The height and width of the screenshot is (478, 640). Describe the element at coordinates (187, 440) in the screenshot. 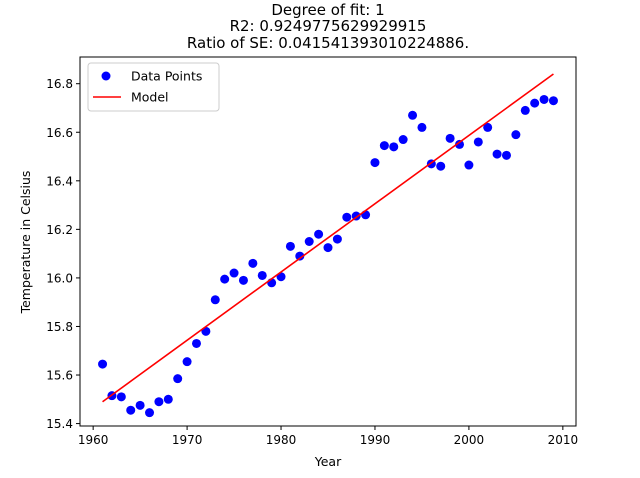

I see `x-tick-label: 1970` at that location.